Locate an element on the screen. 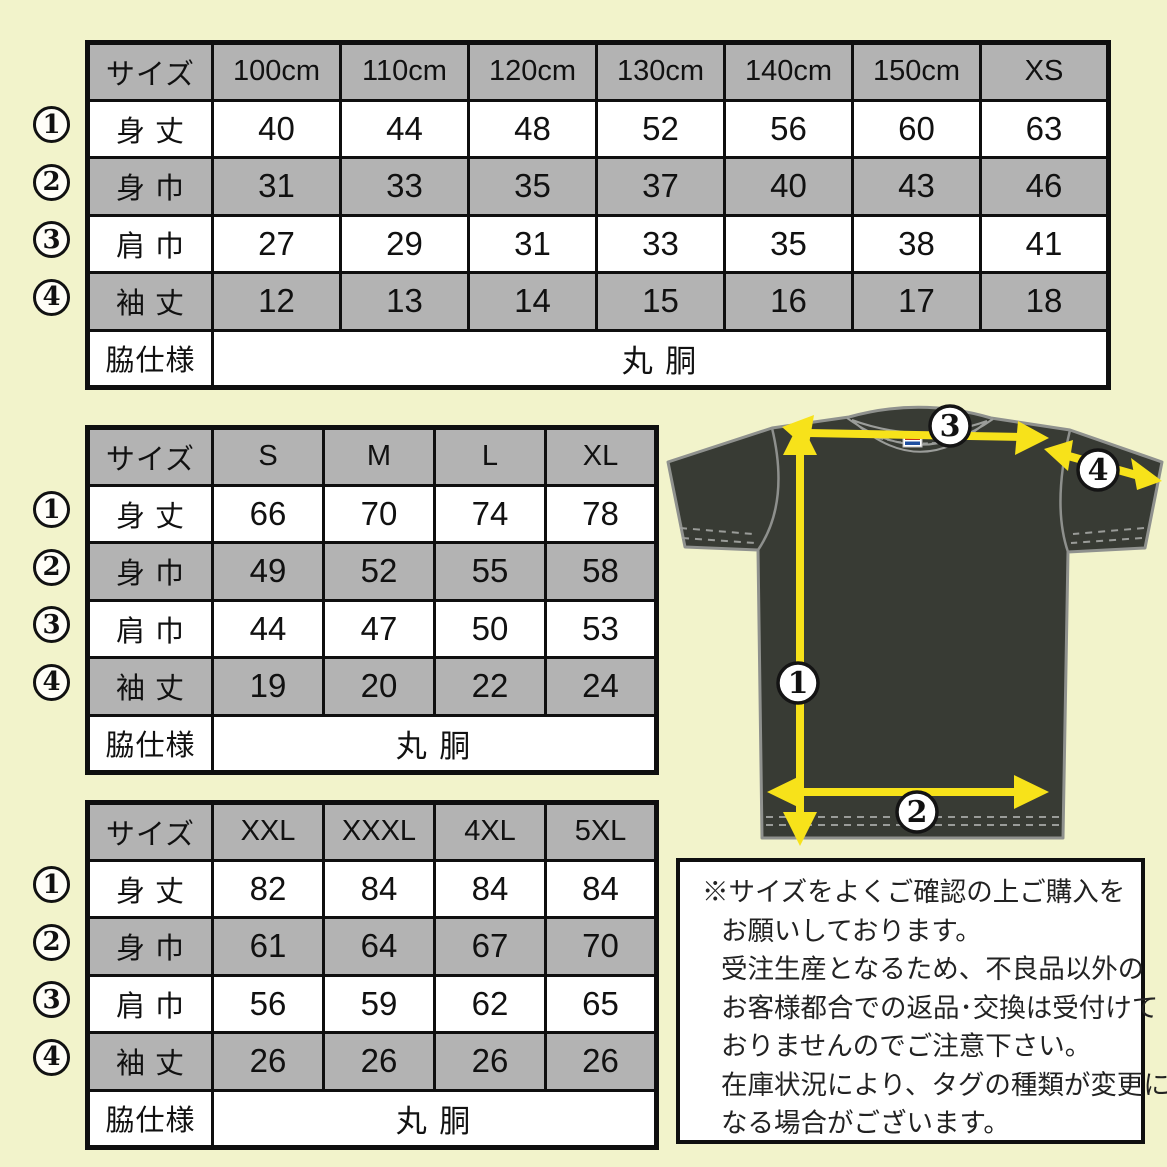  note-line: おりませんのでご注意下さい。 is located at coordinates (906, 1046).